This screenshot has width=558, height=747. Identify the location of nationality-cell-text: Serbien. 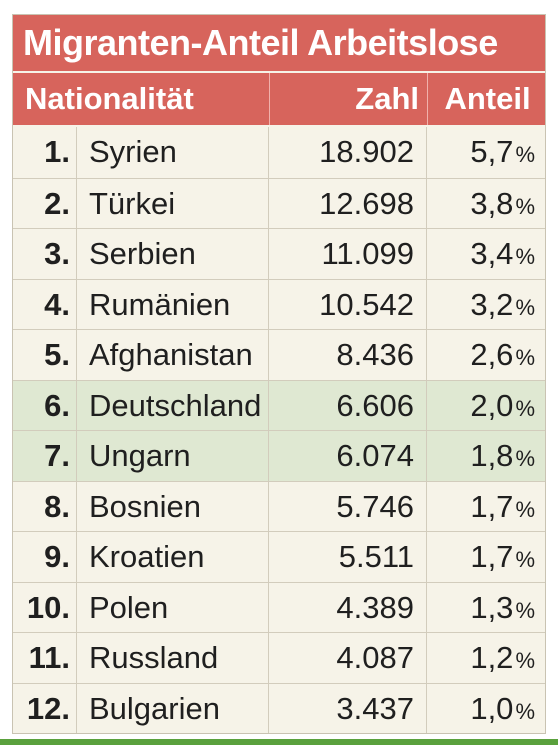
(142, 253).